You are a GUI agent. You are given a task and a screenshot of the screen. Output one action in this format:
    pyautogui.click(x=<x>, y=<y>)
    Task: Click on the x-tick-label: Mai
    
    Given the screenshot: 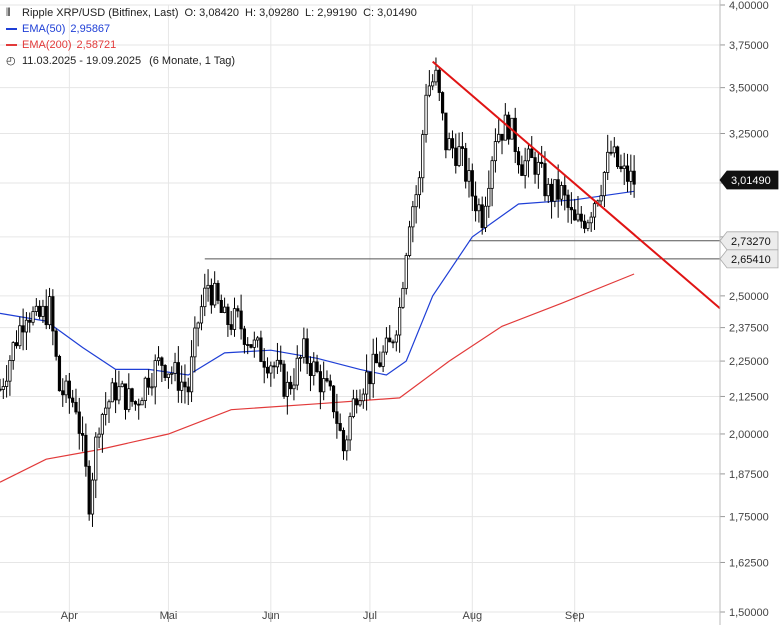 What is the action you would take?
    pyautogui.click(x=169, y=616)
    